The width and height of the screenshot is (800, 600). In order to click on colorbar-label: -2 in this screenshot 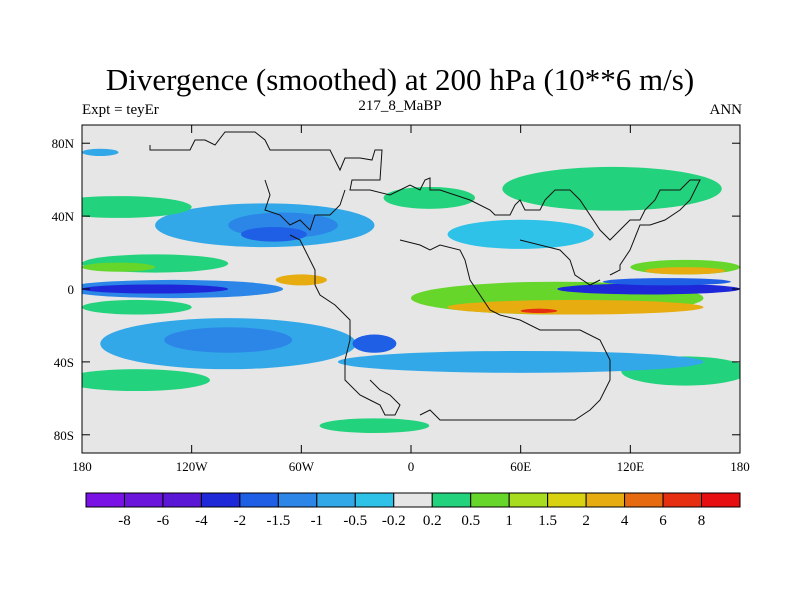, I will do `click(240, 521)`.